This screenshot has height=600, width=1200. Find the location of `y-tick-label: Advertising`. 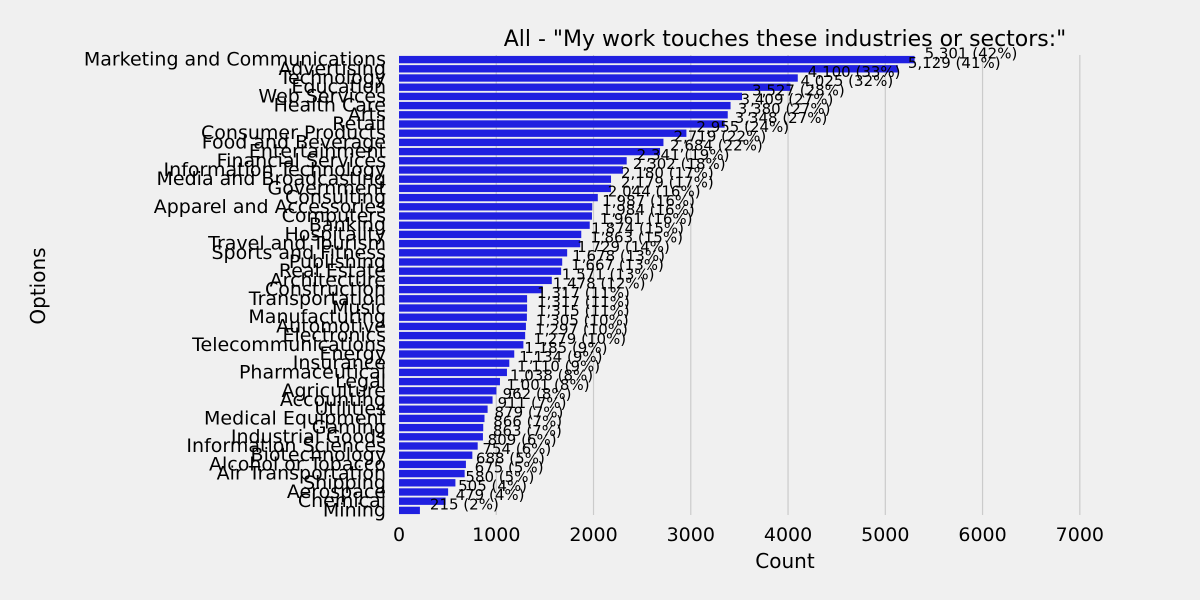

y-tick-label: Advertising is located at coordinates (332, 69).